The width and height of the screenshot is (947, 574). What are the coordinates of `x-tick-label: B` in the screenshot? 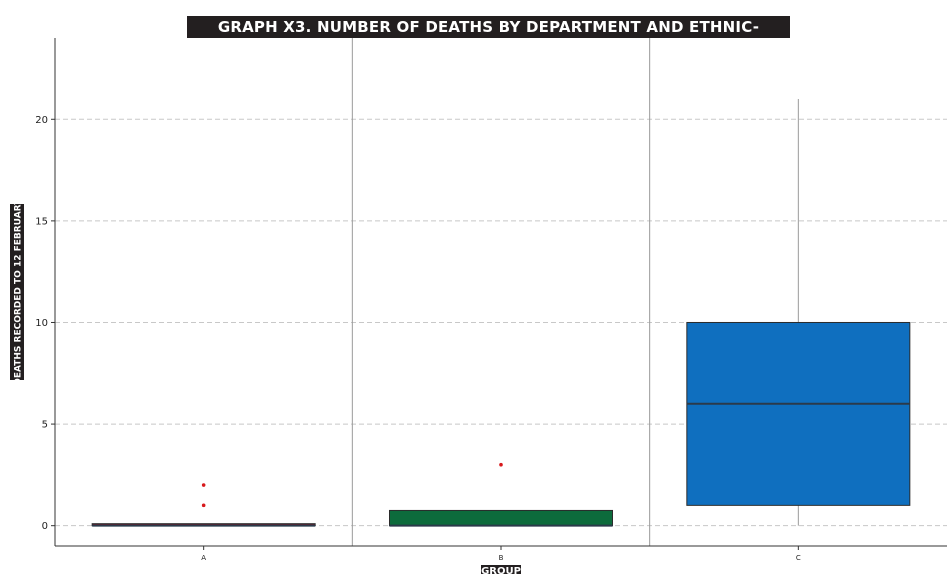 It's located at (501, 558).